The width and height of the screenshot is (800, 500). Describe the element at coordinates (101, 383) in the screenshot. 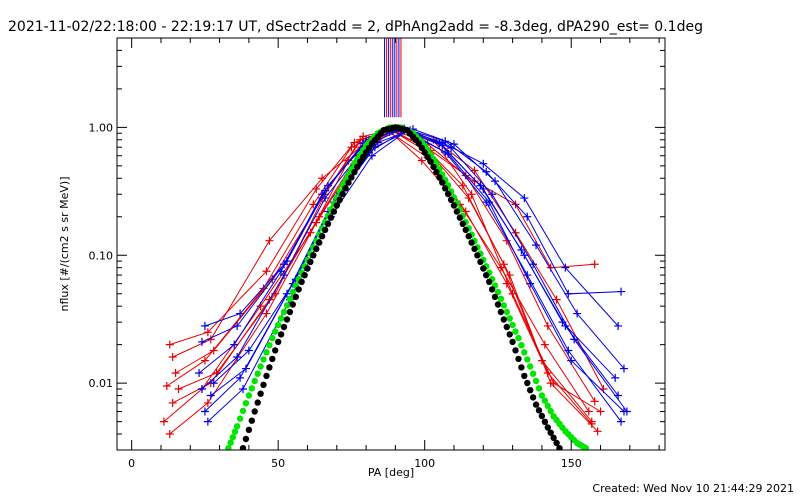

I see `y-tick-label: 0.01` at that location.